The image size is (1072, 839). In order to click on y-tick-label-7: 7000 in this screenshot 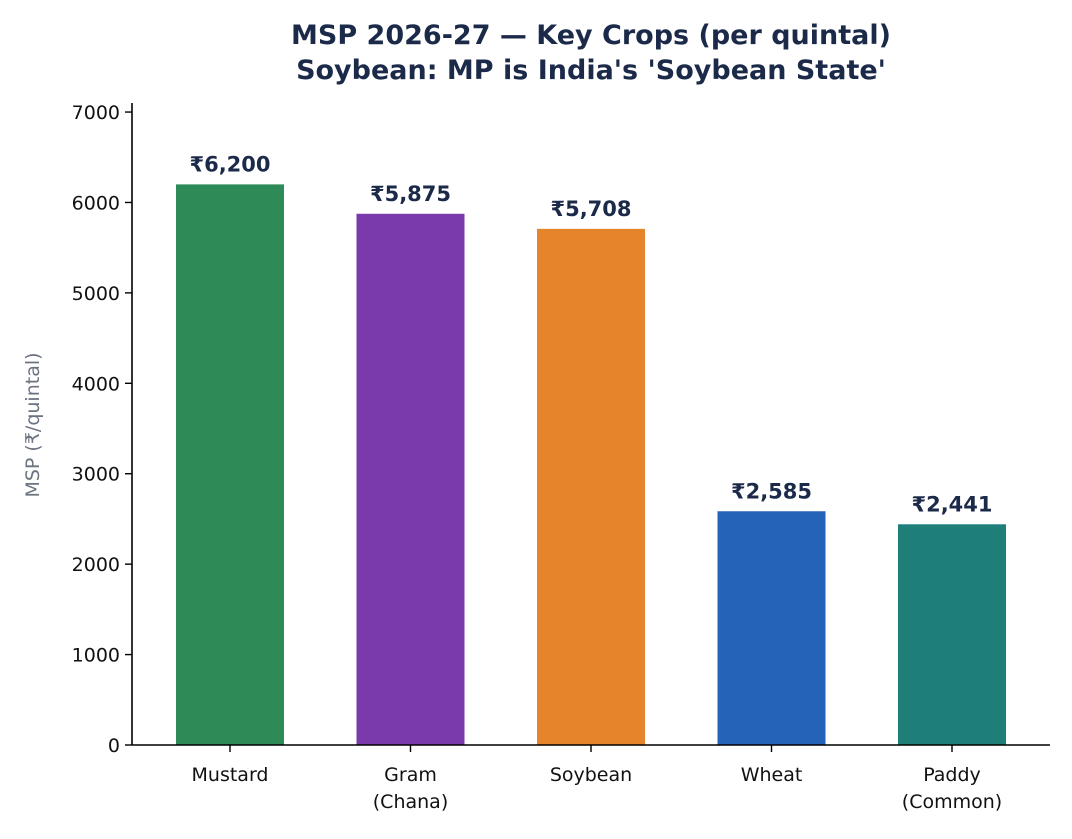, I will do `click(96, 113)`.